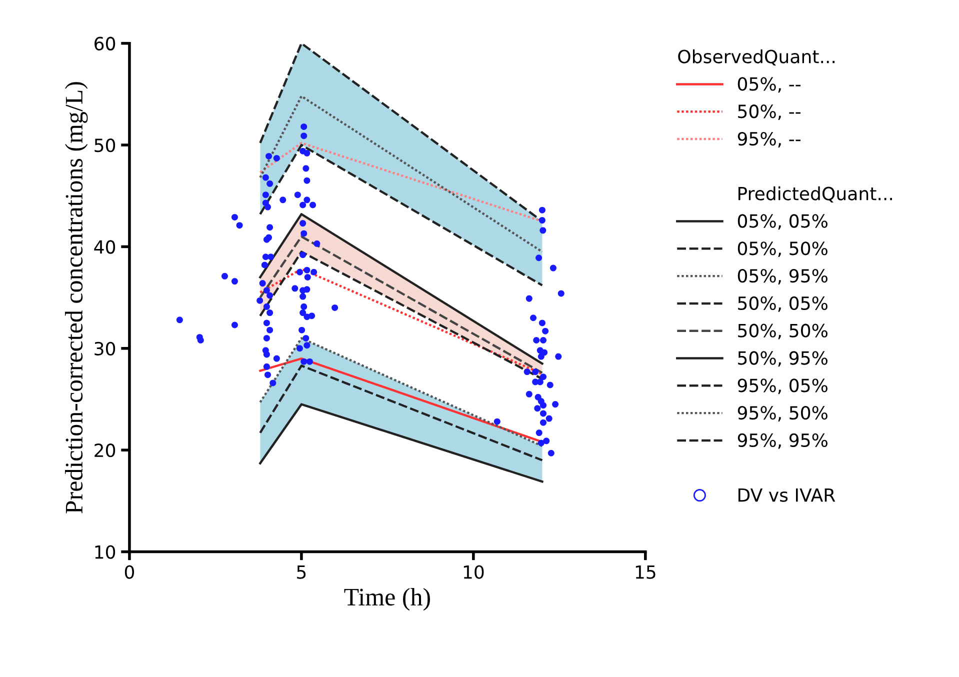  Describe the element at coordinates (783, 332) in the screenshot. I see `legend-label: 50%, 50%` at that location.